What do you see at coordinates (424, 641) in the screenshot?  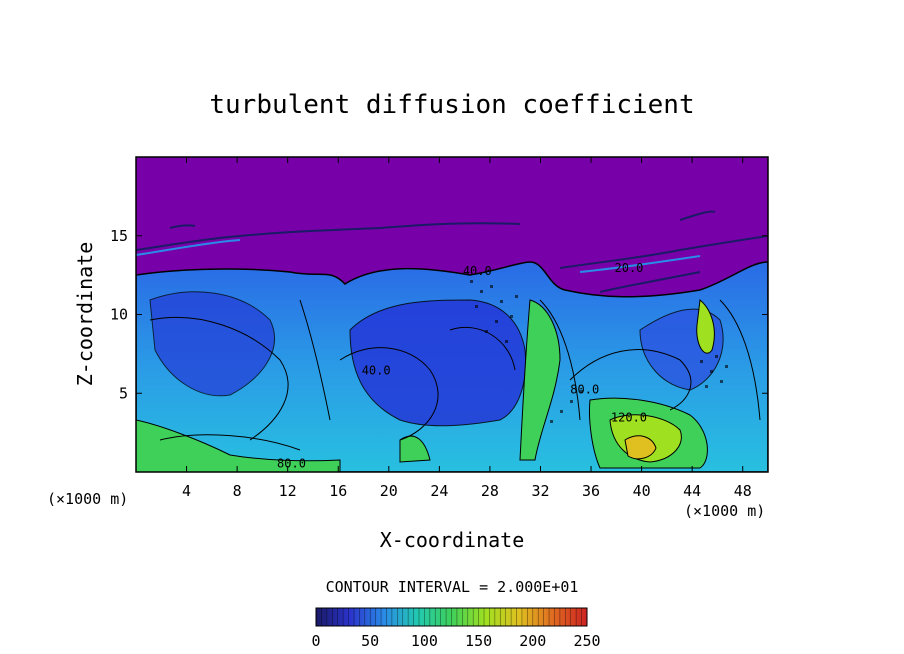 I see `colorbar-tick-label: 100` at bounding box center [424, 641].